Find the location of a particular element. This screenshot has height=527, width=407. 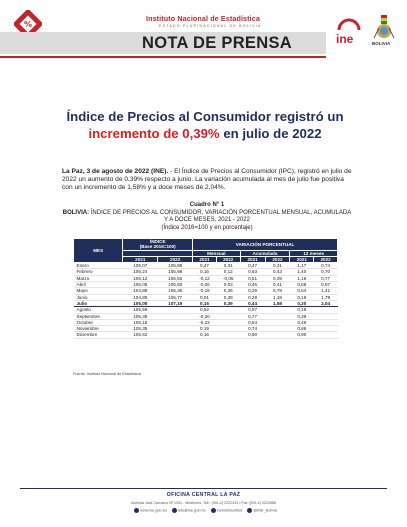

table-row: Septiembre 105,39 -0,20 0,77 0,39 is located at coordinates (205, 316).